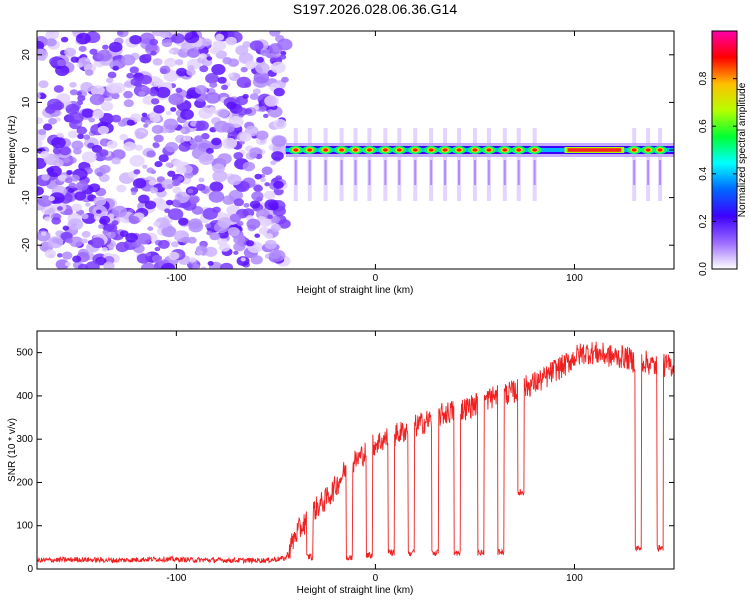  I want to click on snr-xtick-label: 0, so click(376, 578).